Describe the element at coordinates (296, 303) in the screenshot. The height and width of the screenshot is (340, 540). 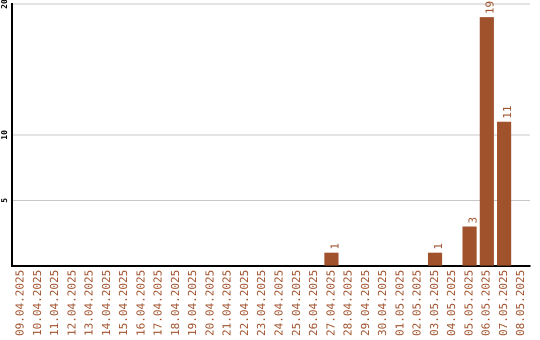
I see `x-tick-label: 25.04.2025` at that location.